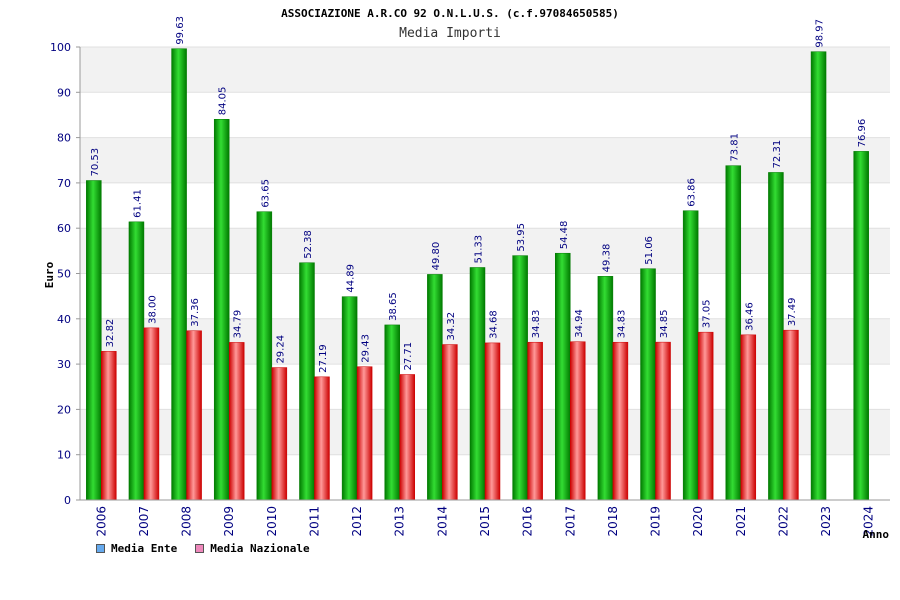 The width and height of the screenshot is (900, 600). Describe the element at coordinates (862, 133) in the screenshot. I see `value-label-ente: 76.96` at that location.